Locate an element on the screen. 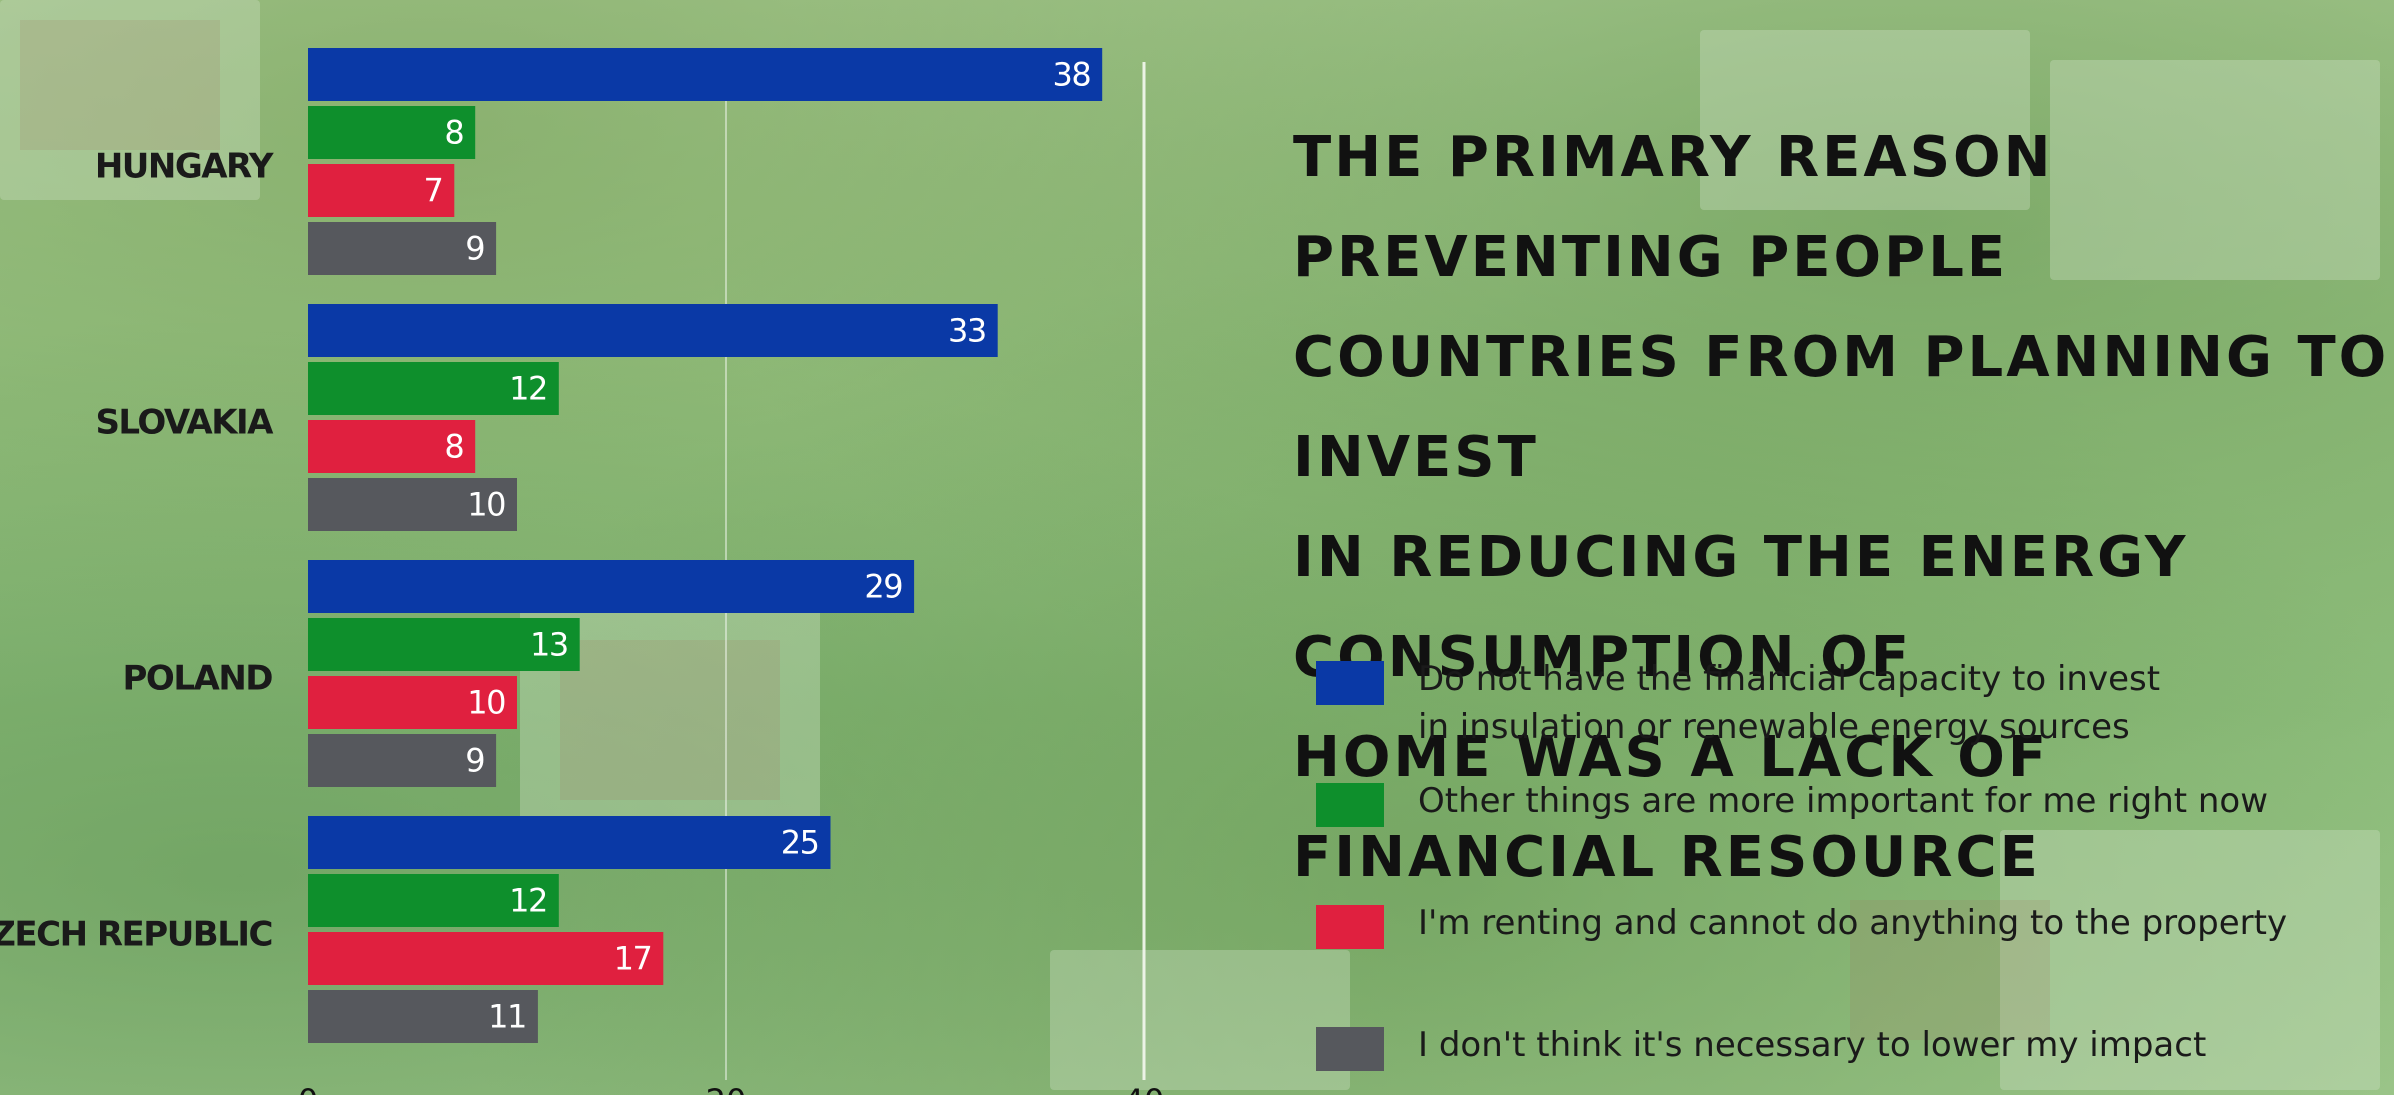 This screenshot has width=2394, height=1095. bar-value-label: 13 is located at coordinates (549, 645).